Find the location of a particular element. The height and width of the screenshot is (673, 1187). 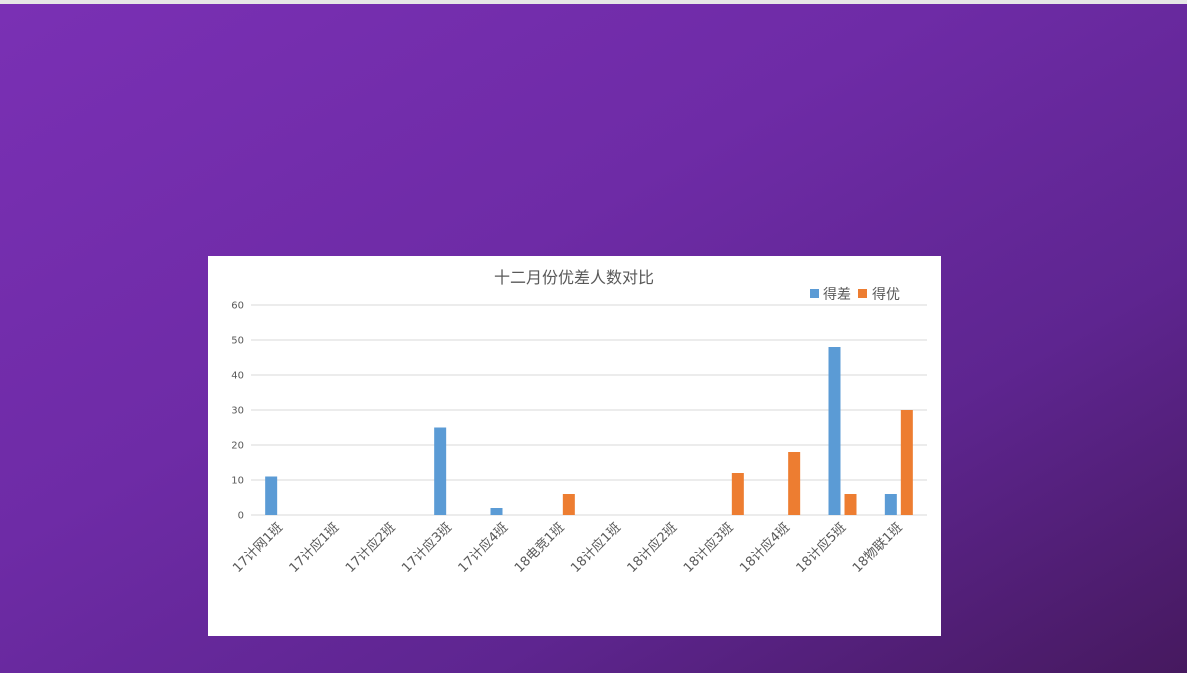

x-tick-label: 17计网1班 is located at coordinates (258, 548).